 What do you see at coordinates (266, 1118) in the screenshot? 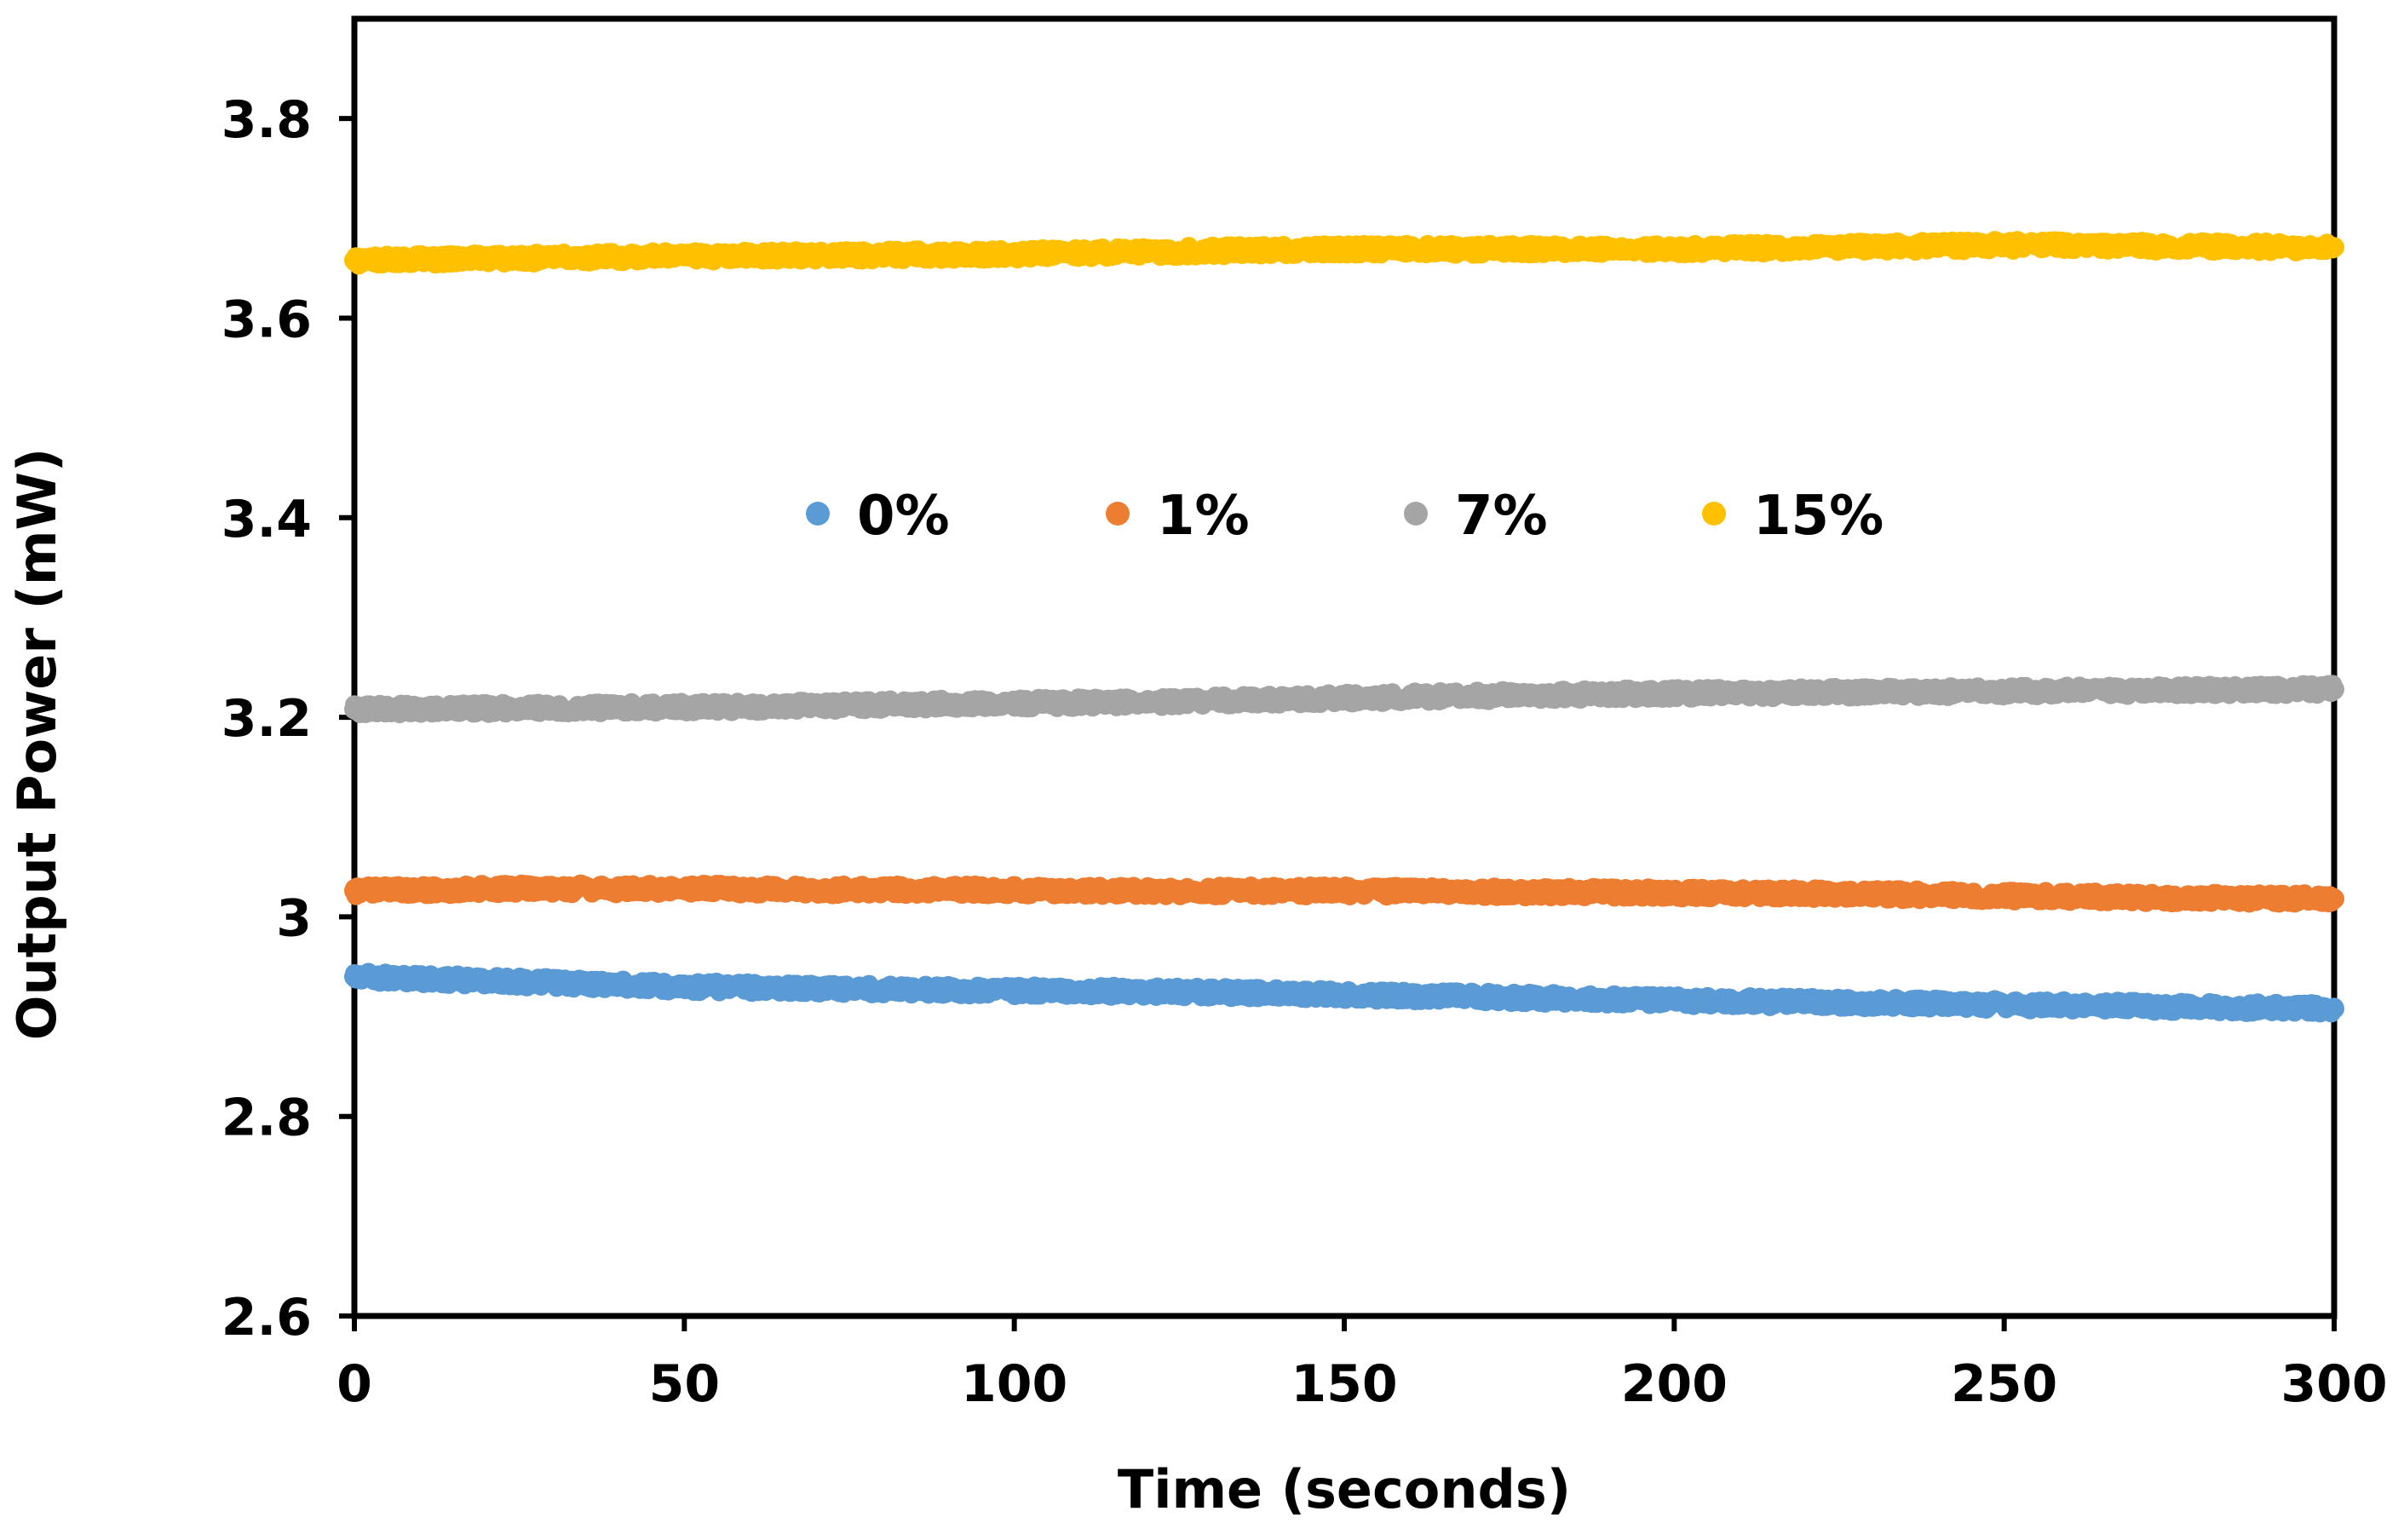
I see `y-tick-label: 2.8` at bounding box center [266, 1118].